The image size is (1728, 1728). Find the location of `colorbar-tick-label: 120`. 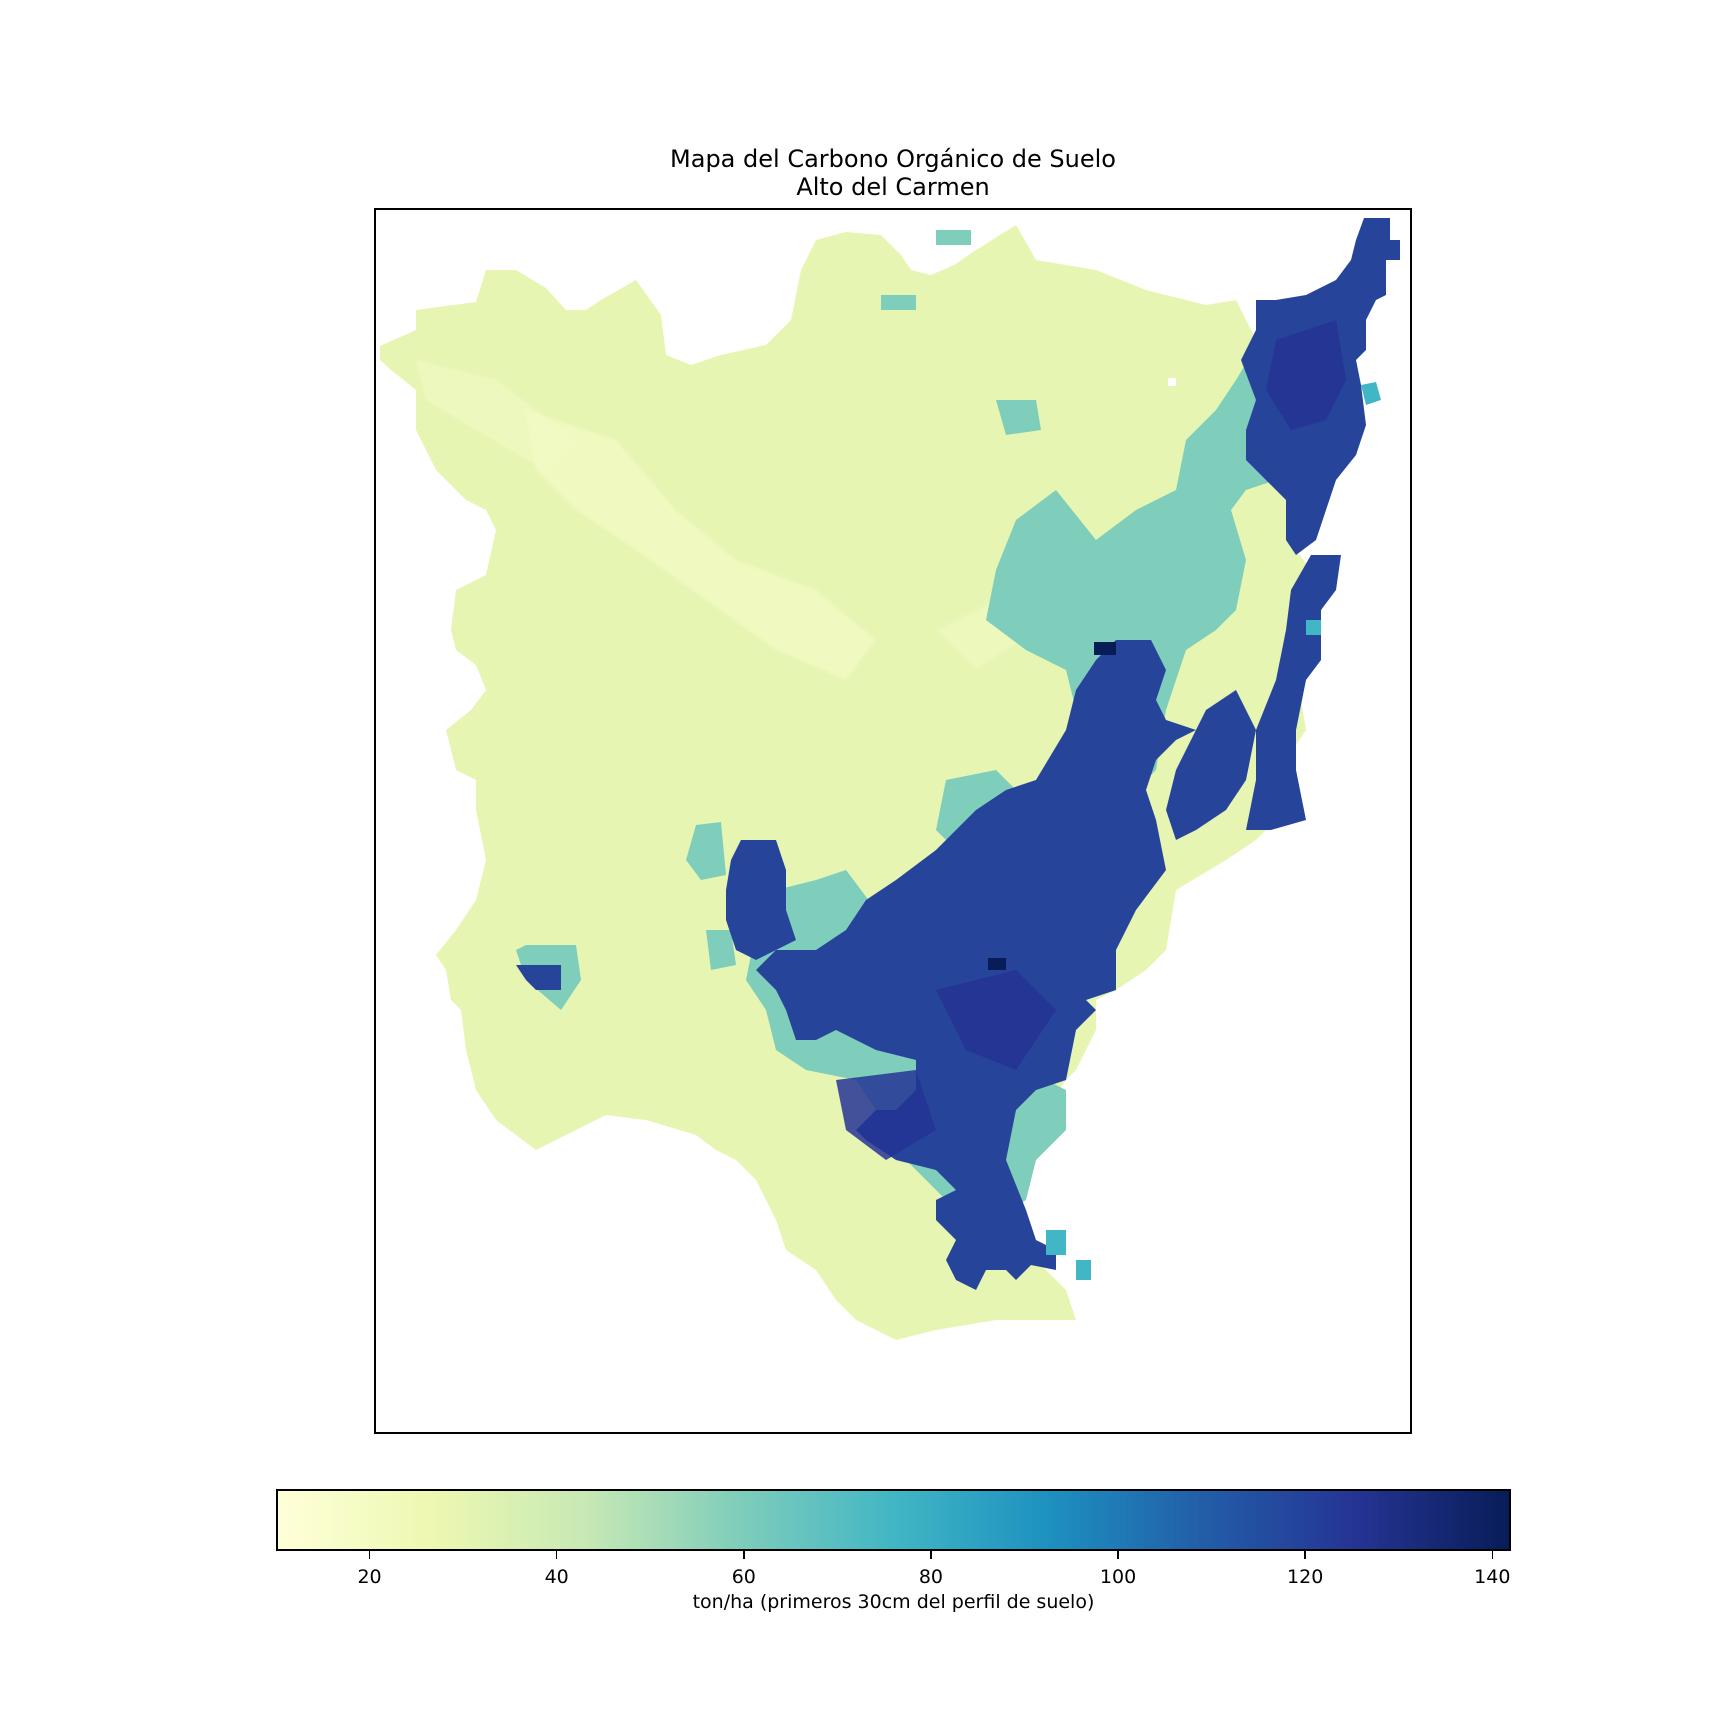

colorbar-tick-label: 120 is located at coordinates (1305, 1577).